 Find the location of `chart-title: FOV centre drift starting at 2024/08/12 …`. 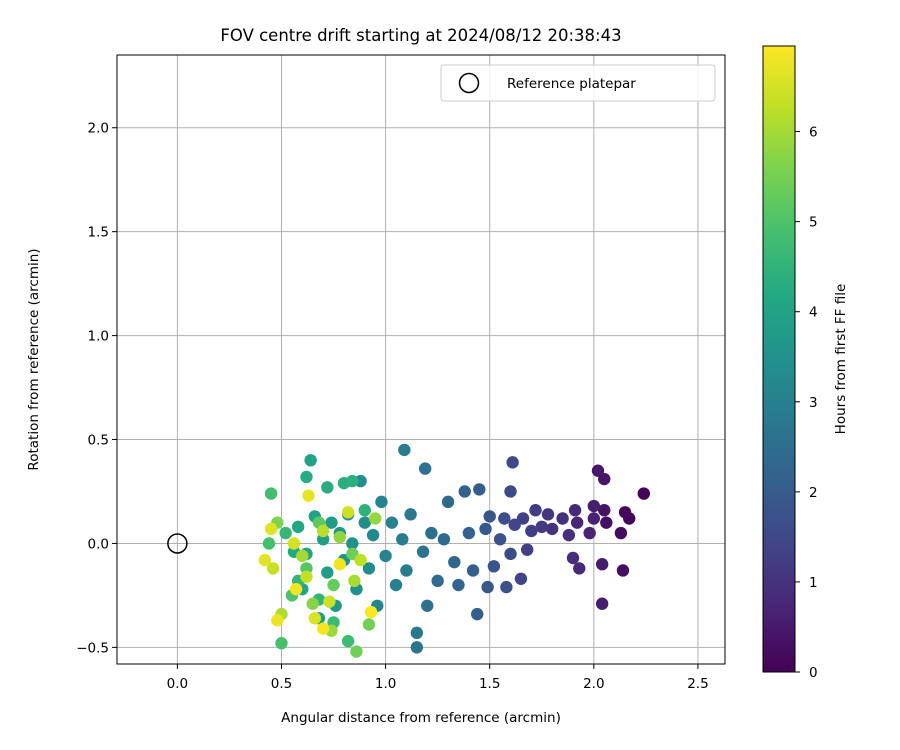

chart-title: FOV centre drift starting at 2024/08/12 … is located at coordinates (420, 35).